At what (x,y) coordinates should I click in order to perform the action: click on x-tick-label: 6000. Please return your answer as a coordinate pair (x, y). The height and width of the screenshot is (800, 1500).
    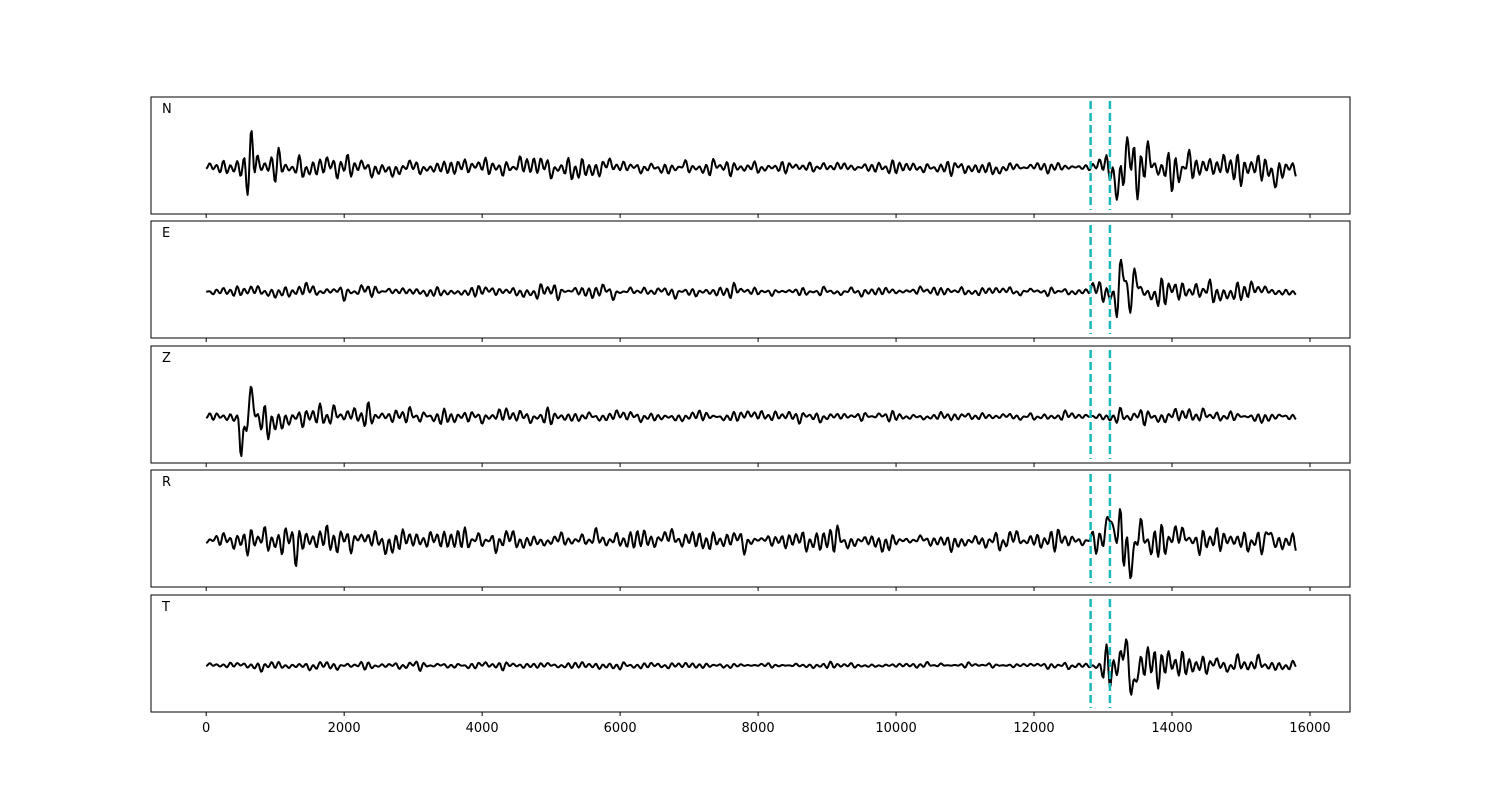
    Looking at the image, I should click on (620, 728).